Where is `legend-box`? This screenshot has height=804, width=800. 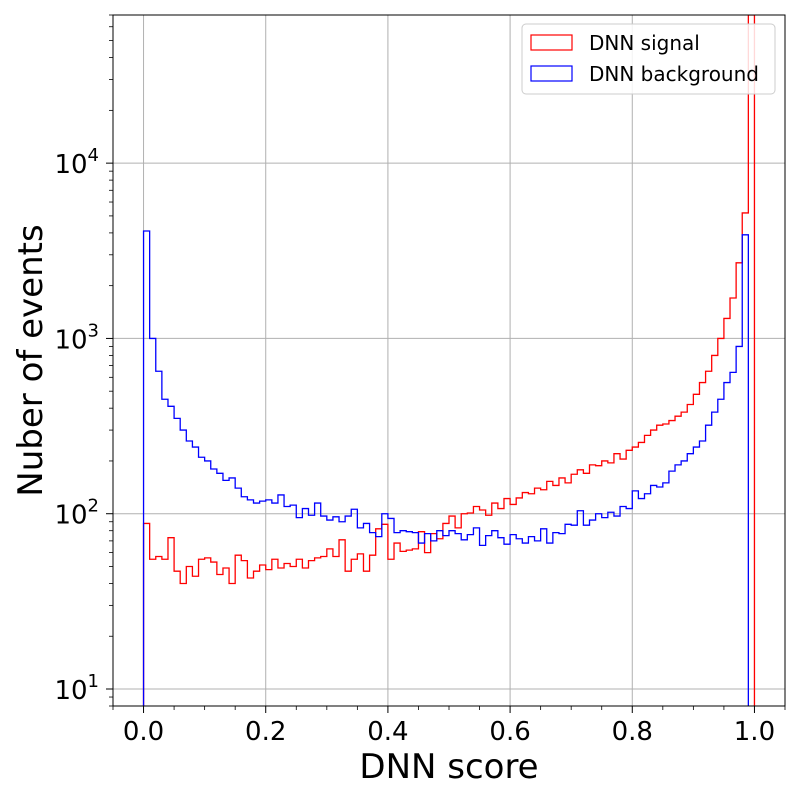 legend-box is located at coordinates (648, 59).